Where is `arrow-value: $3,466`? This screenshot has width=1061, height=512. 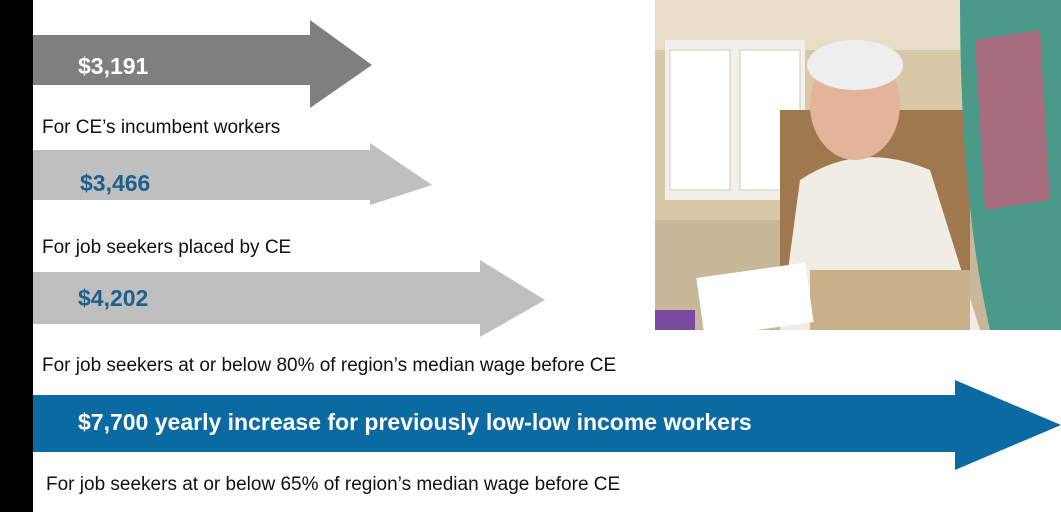 arrow-value: $3,466 is located at coordinates (115, 183).